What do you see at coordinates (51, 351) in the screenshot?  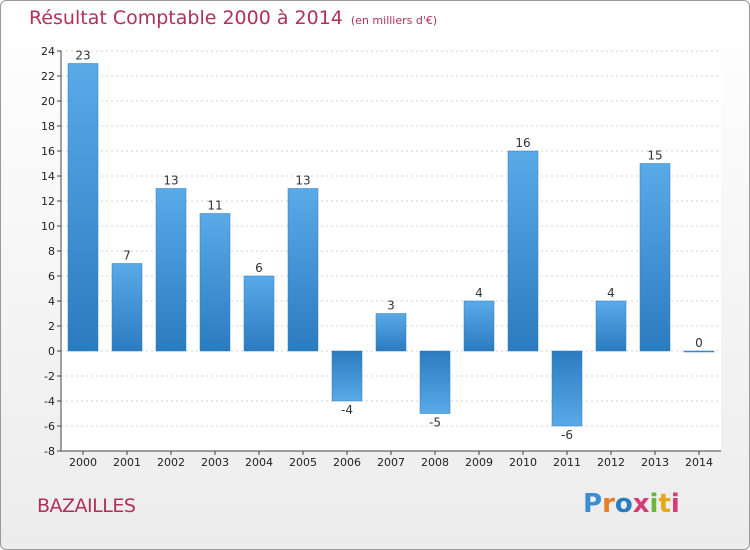 I see `y-tick-label: 0` at bounding box center [51, 351].